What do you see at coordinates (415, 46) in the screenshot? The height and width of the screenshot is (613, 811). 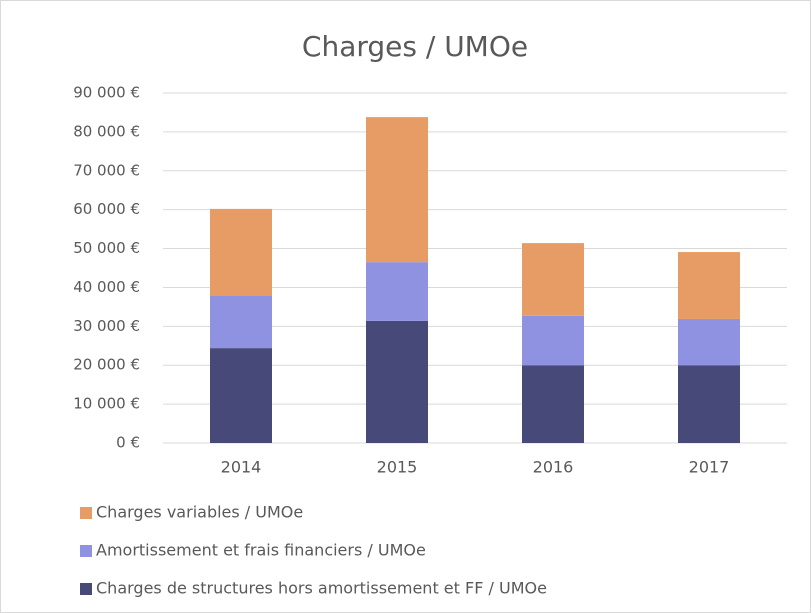 I see `chart-title: Charges / UMOe` at bounding box center [415, 46].